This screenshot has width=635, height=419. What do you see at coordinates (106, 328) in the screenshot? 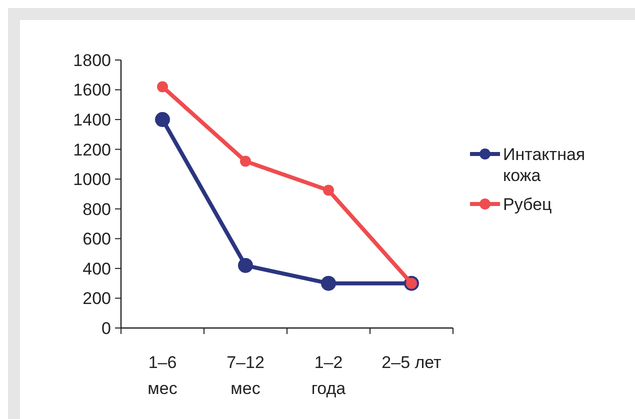
I see `y-tick-label: 0` at bounding box center [106, 328].